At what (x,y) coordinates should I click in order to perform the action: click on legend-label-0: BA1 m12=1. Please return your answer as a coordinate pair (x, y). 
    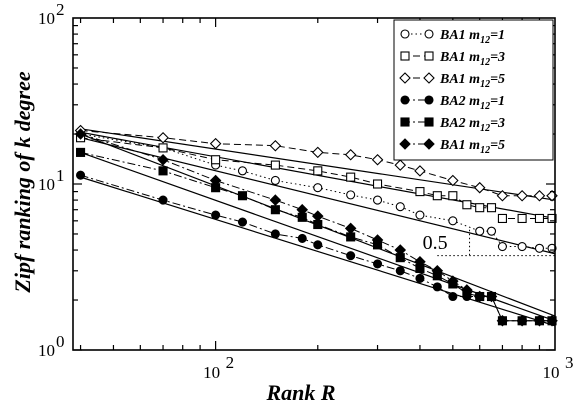
    Looking at the image, I should click on (472, 37).